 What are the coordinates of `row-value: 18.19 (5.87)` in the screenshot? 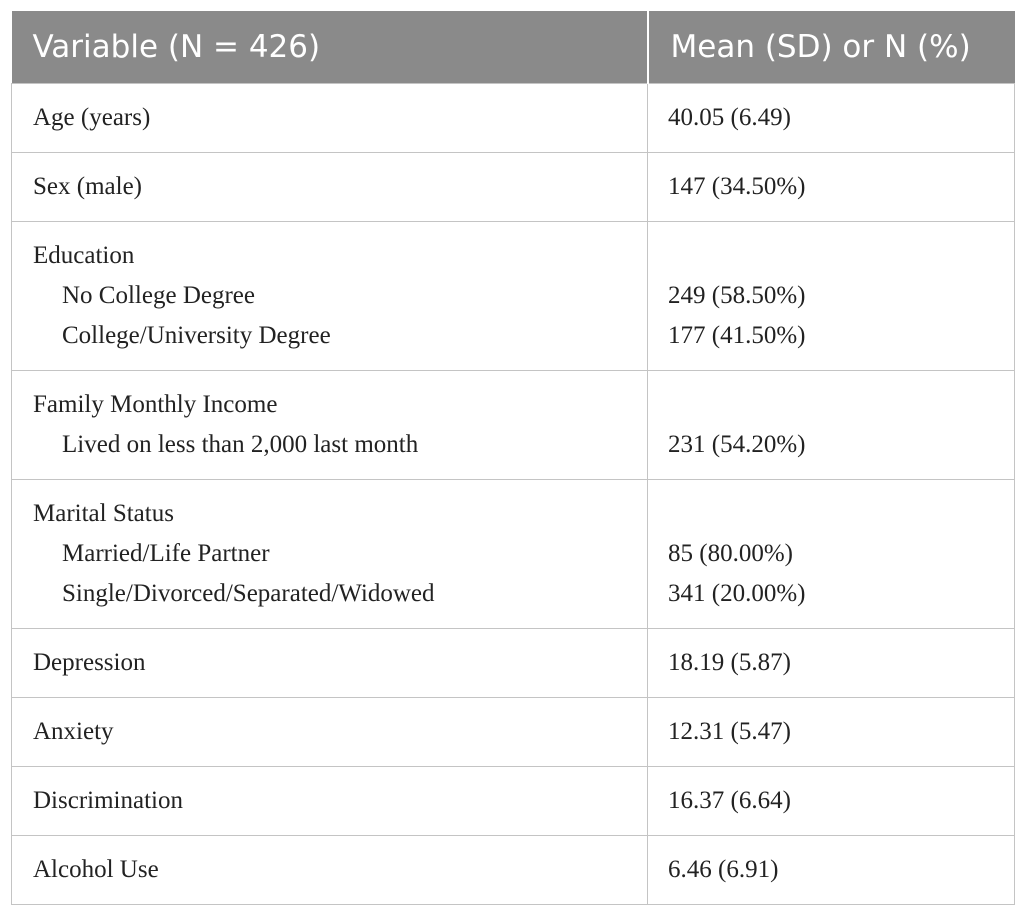 It's located at (831, 662).